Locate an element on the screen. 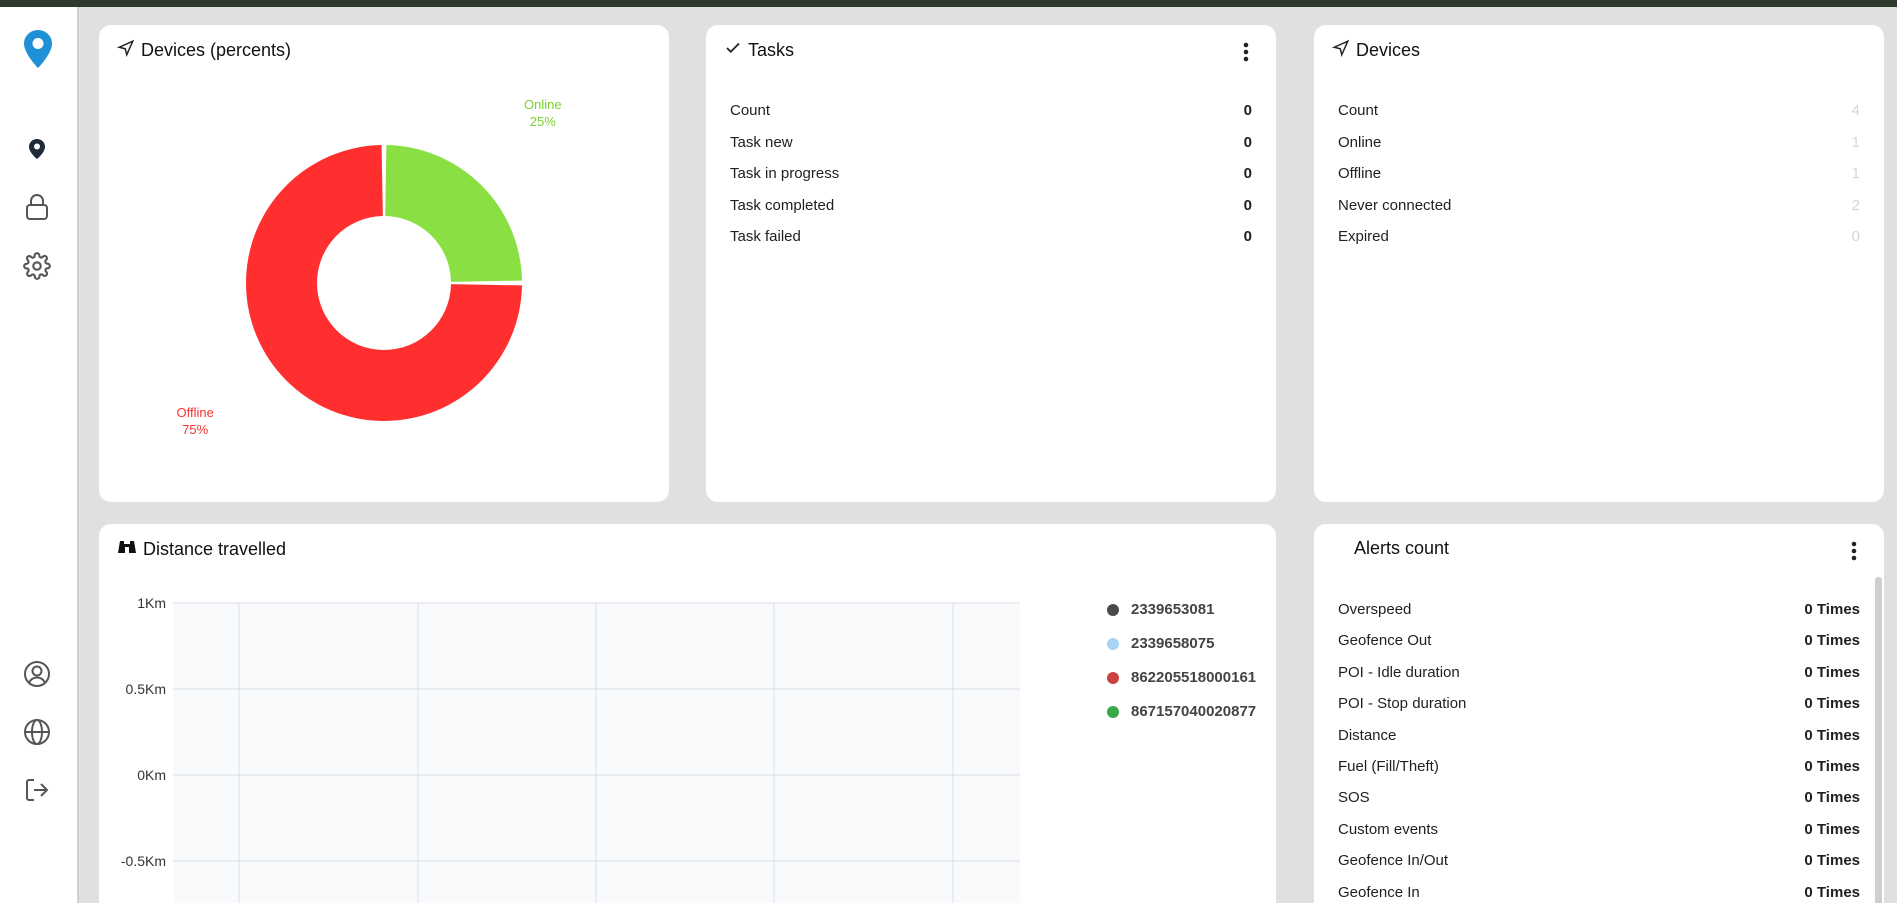 The image size is (1897, 903). stat-label: Task completed is located at coordinates (782, 205).